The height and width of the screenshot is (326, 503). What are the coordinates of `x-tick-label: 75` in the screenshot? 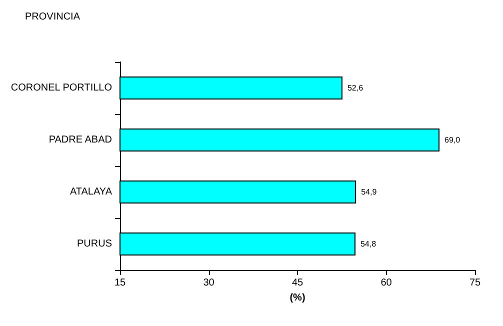 It's located at (475, 283).